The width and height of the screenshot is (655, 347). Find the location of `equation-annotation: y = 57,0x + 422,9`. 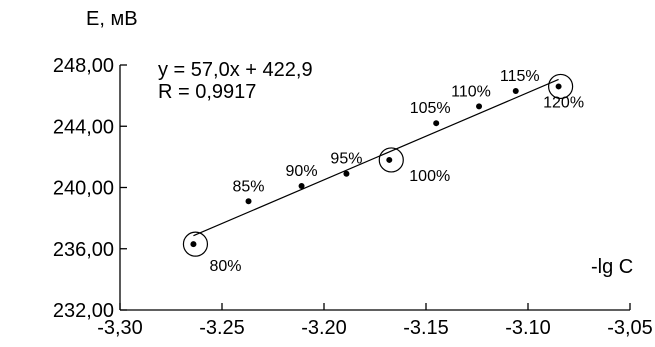

equation-annotation: y = 57,0x + 422,9 is located at coordinates (235, 70).